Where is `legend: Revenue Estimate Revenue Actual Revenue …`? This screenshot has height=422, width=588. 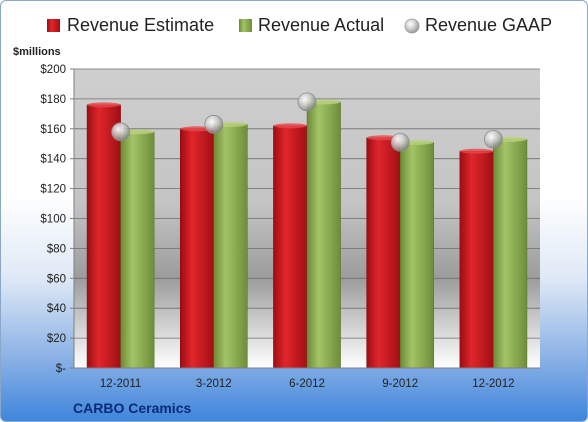 legend: Revenue Estimate Revenue Actual Revenue … is located at coordinates (299, 25).